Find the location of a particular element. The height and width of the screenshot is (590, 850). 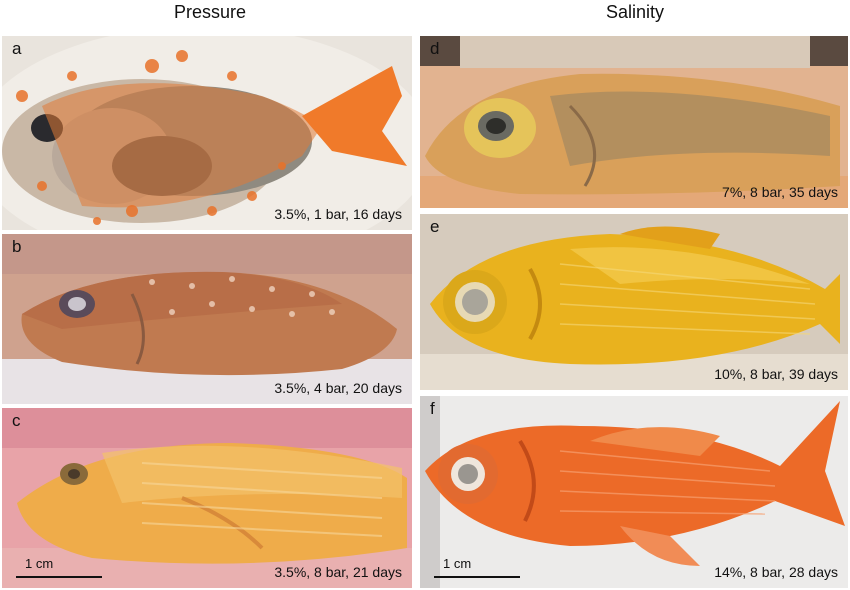

fish-photo-d is located at coordinates (634, 122).